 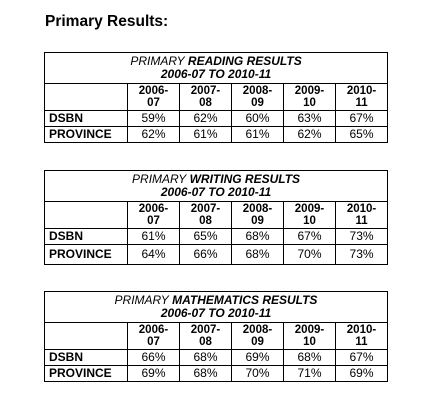 I want to click on title-subject: READING RESULTS, so click(x=243, y=61).